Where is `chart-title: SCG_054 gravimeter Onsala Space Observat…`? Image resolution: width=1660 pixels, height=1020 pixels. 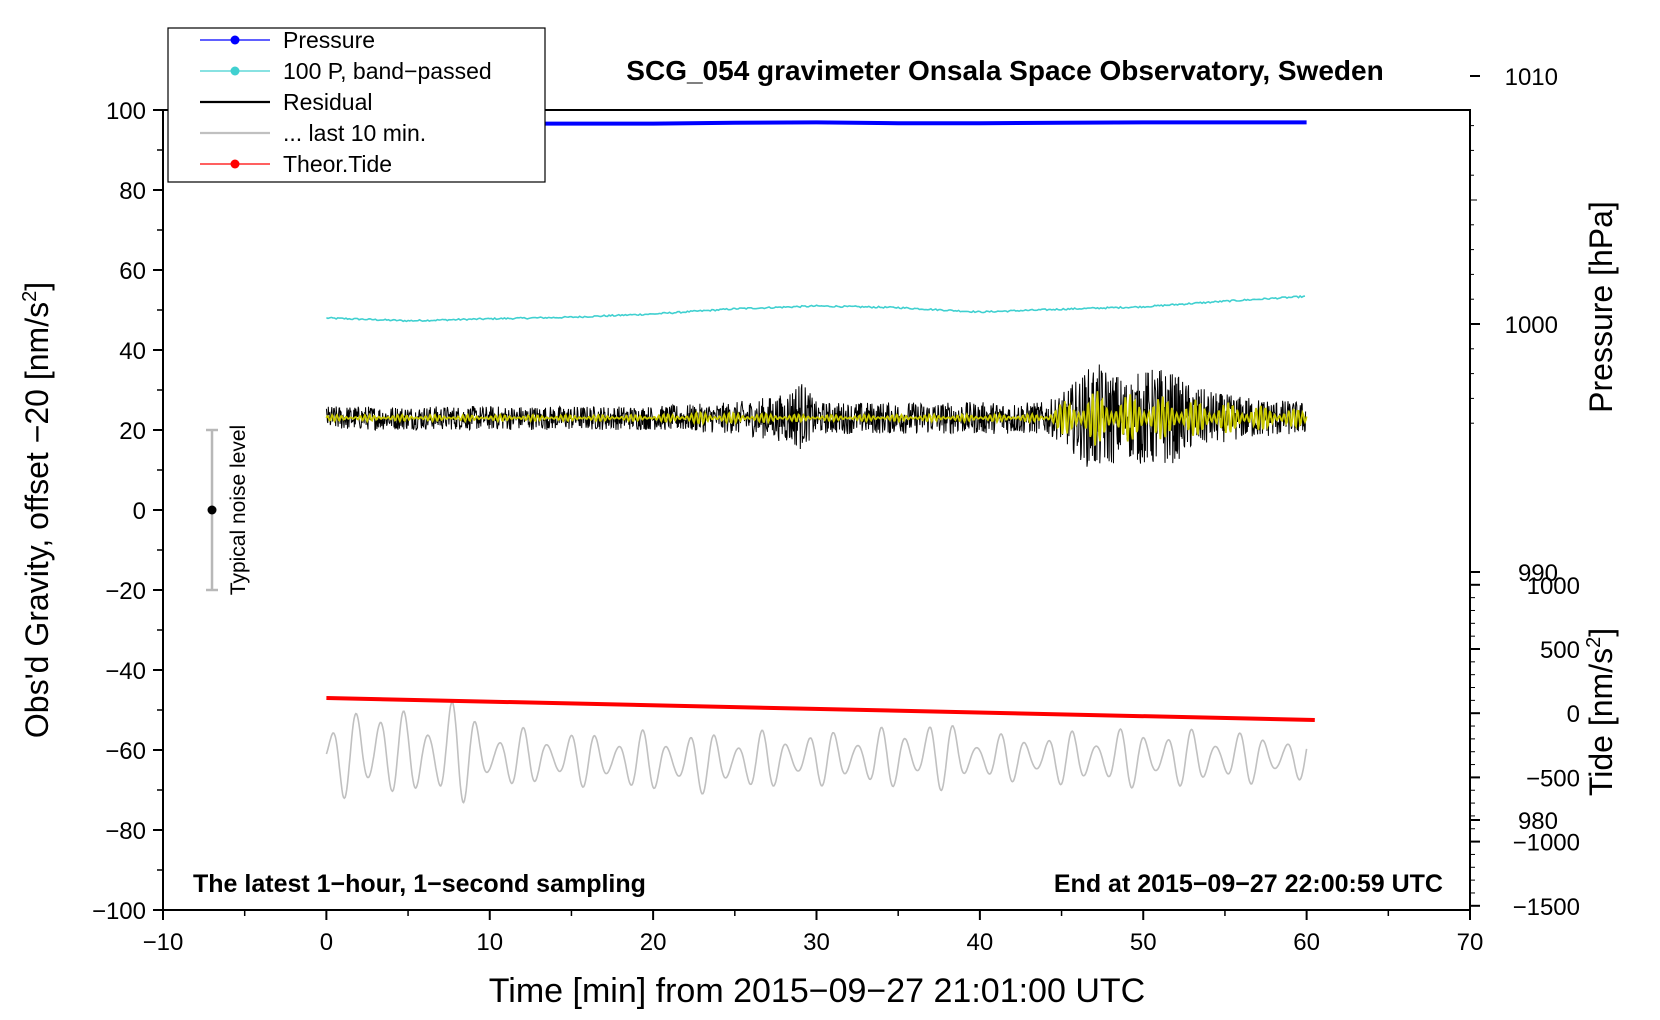
chart-title: SCG_054 gravimeter Onsala Space Observat… is located at coordinates (1004, 70).